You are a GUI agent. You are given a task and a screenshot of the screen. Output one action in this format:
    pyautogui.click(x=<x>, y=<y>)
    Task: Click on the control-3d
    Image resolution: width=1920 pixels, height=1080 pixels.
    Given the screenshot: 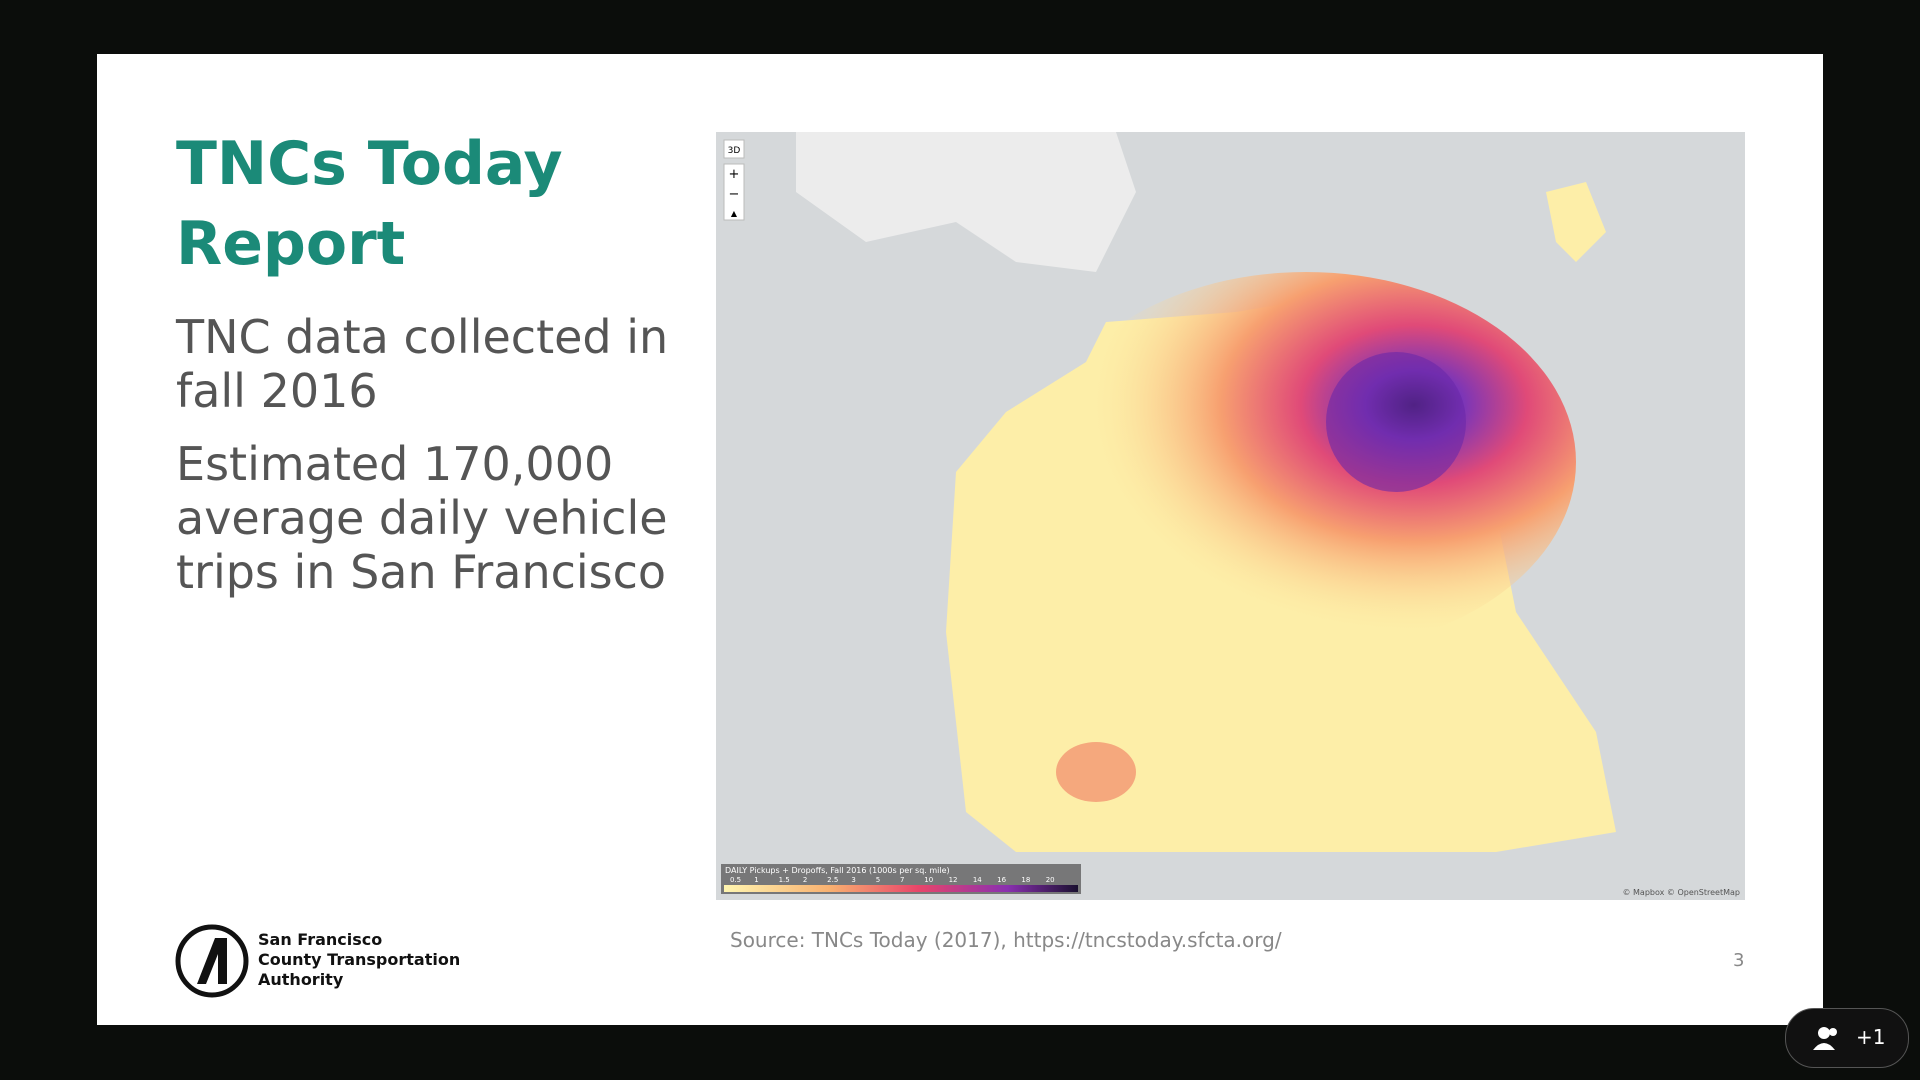 What is the action you would take?
    pyautogui.click(x=734, y=149)
    